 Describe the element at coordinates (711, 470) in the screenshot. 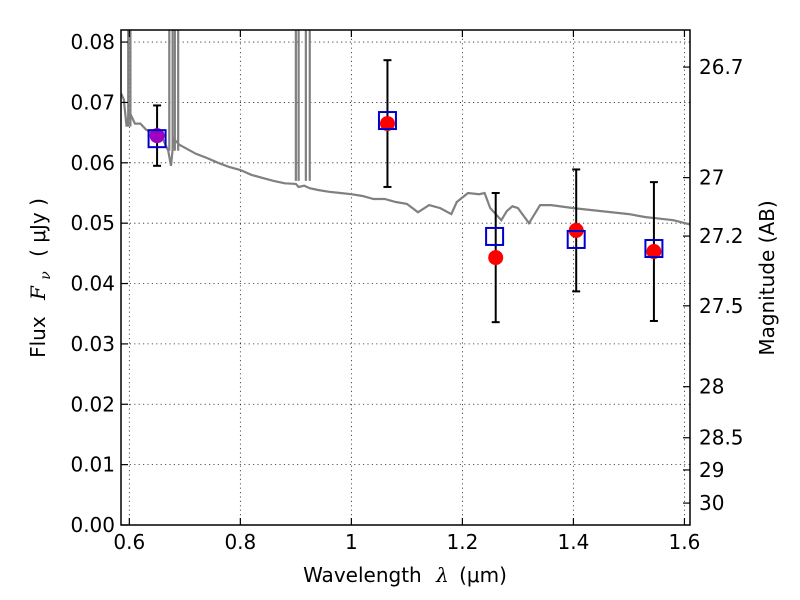

I see `mag-tick-label: 29` at that location.